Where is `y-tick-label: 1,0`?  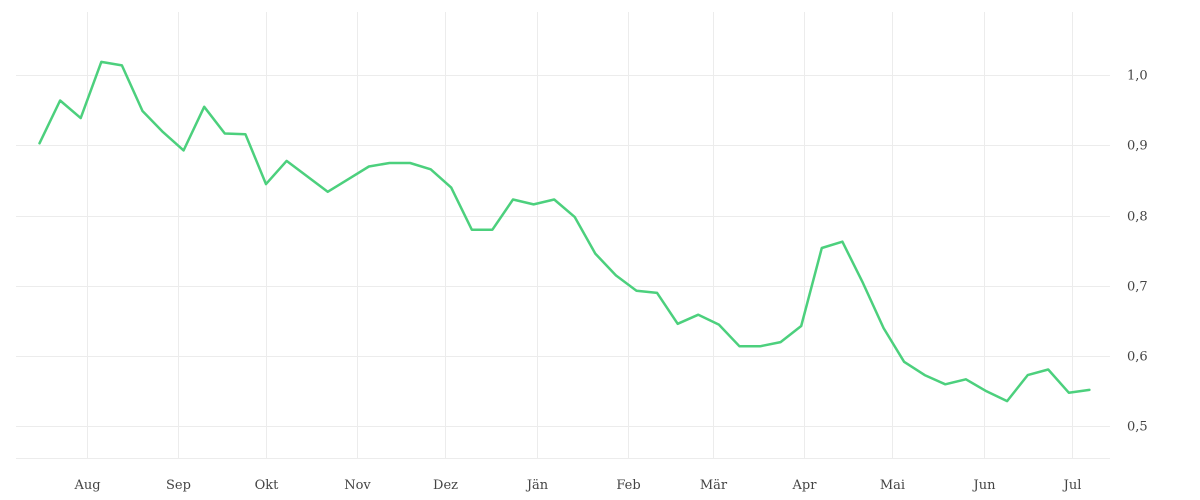 y-tick-label: 1,0 is located at coordinates (1137, 76).